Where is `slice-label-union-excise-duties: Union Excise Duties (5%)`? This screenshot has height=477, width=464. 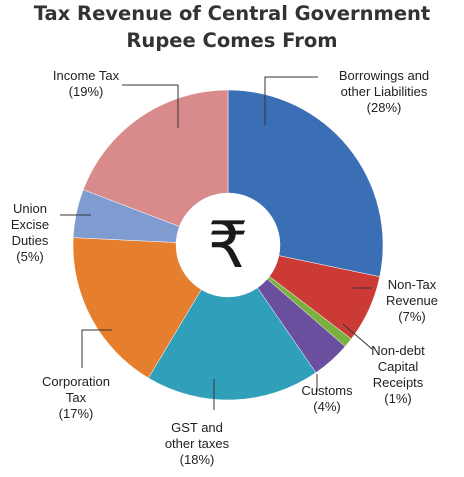 slice-label-union-excise-duties: Union Excise Duties (5%) is located at coordinates (30, 232).